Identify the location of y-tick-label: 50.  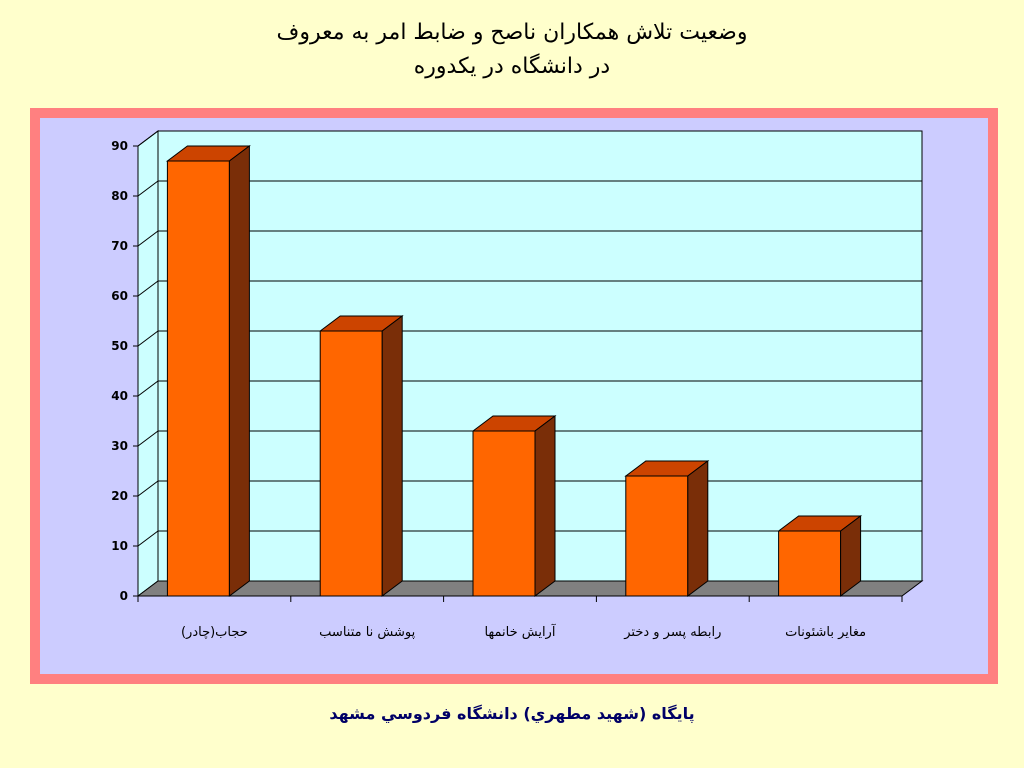
(119, 346).